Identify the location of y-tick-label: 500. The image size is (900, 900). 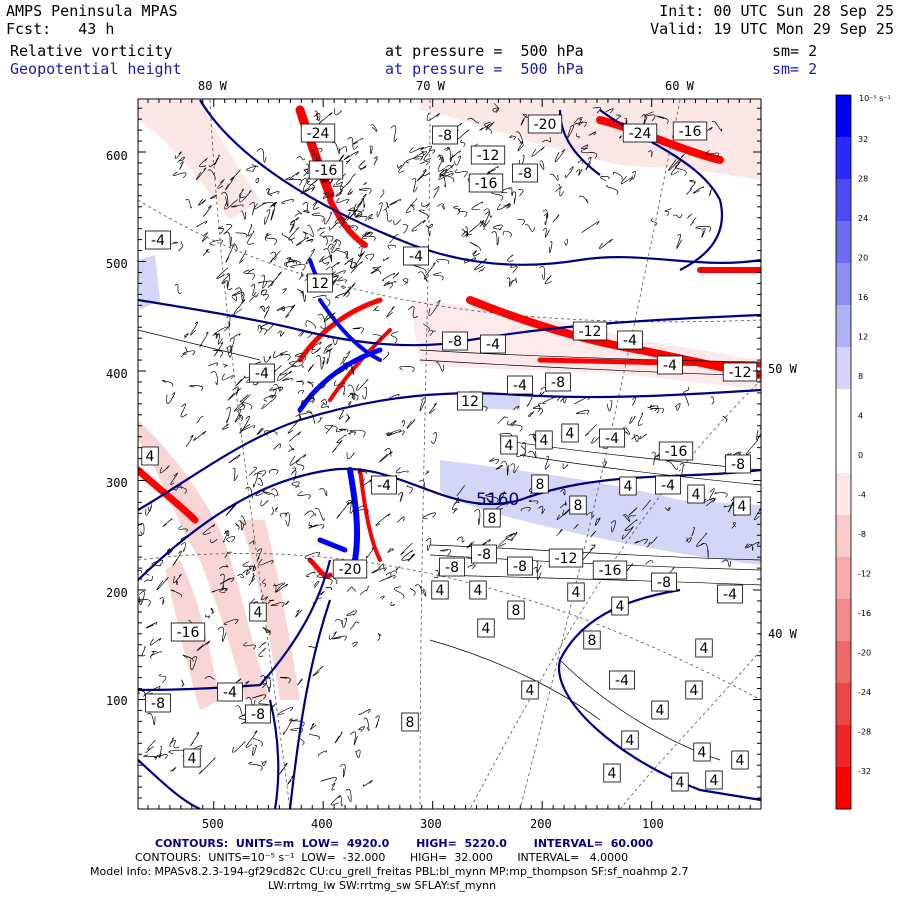
(117, 264).